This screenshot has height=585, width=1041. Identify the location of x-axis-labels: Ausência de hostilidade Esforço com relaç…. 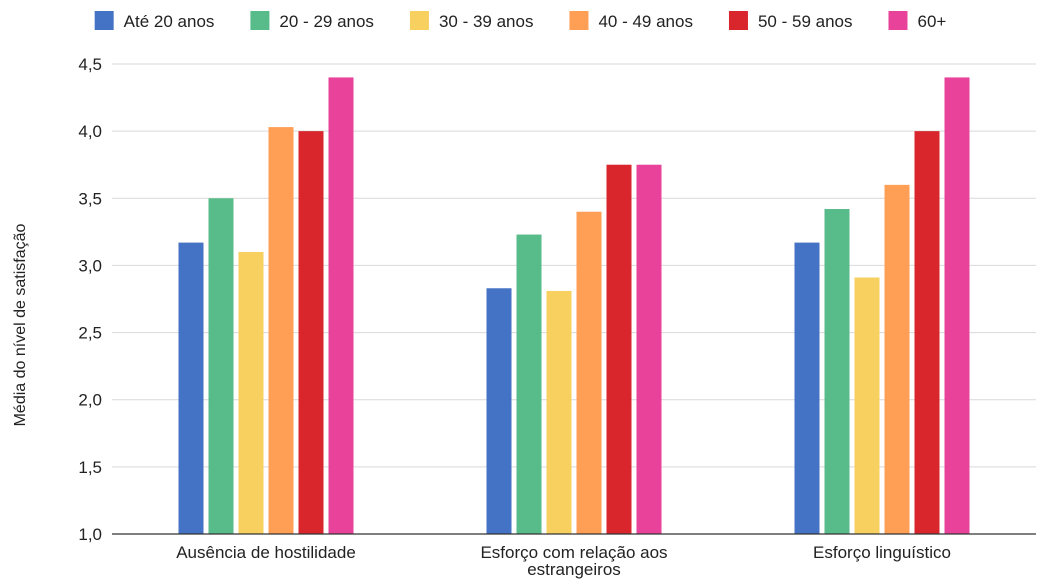
(563, 561).